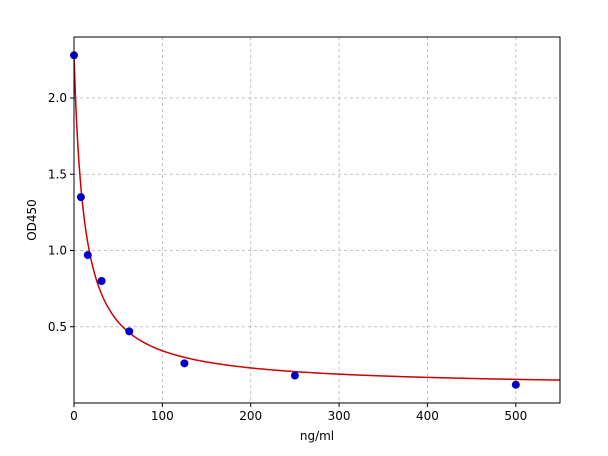 This screenshot has height=456, width=608. I want to click on y-tick-label: 0.5, so click(57, 327).